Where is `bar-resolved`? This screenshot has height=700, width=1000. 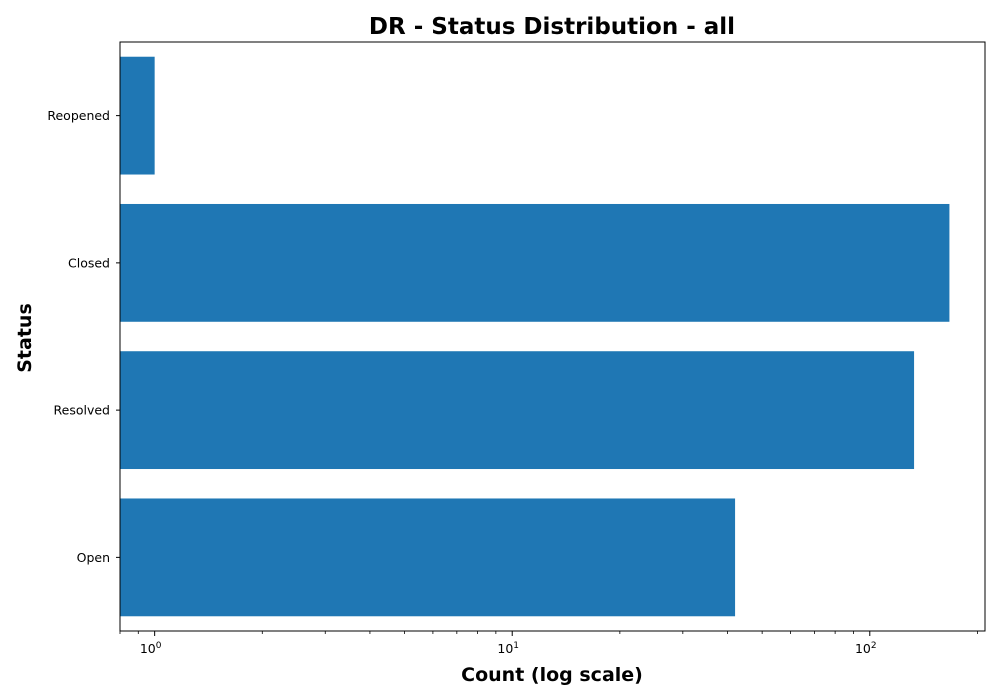 bar-resolved is located at coordinates (517, 410).